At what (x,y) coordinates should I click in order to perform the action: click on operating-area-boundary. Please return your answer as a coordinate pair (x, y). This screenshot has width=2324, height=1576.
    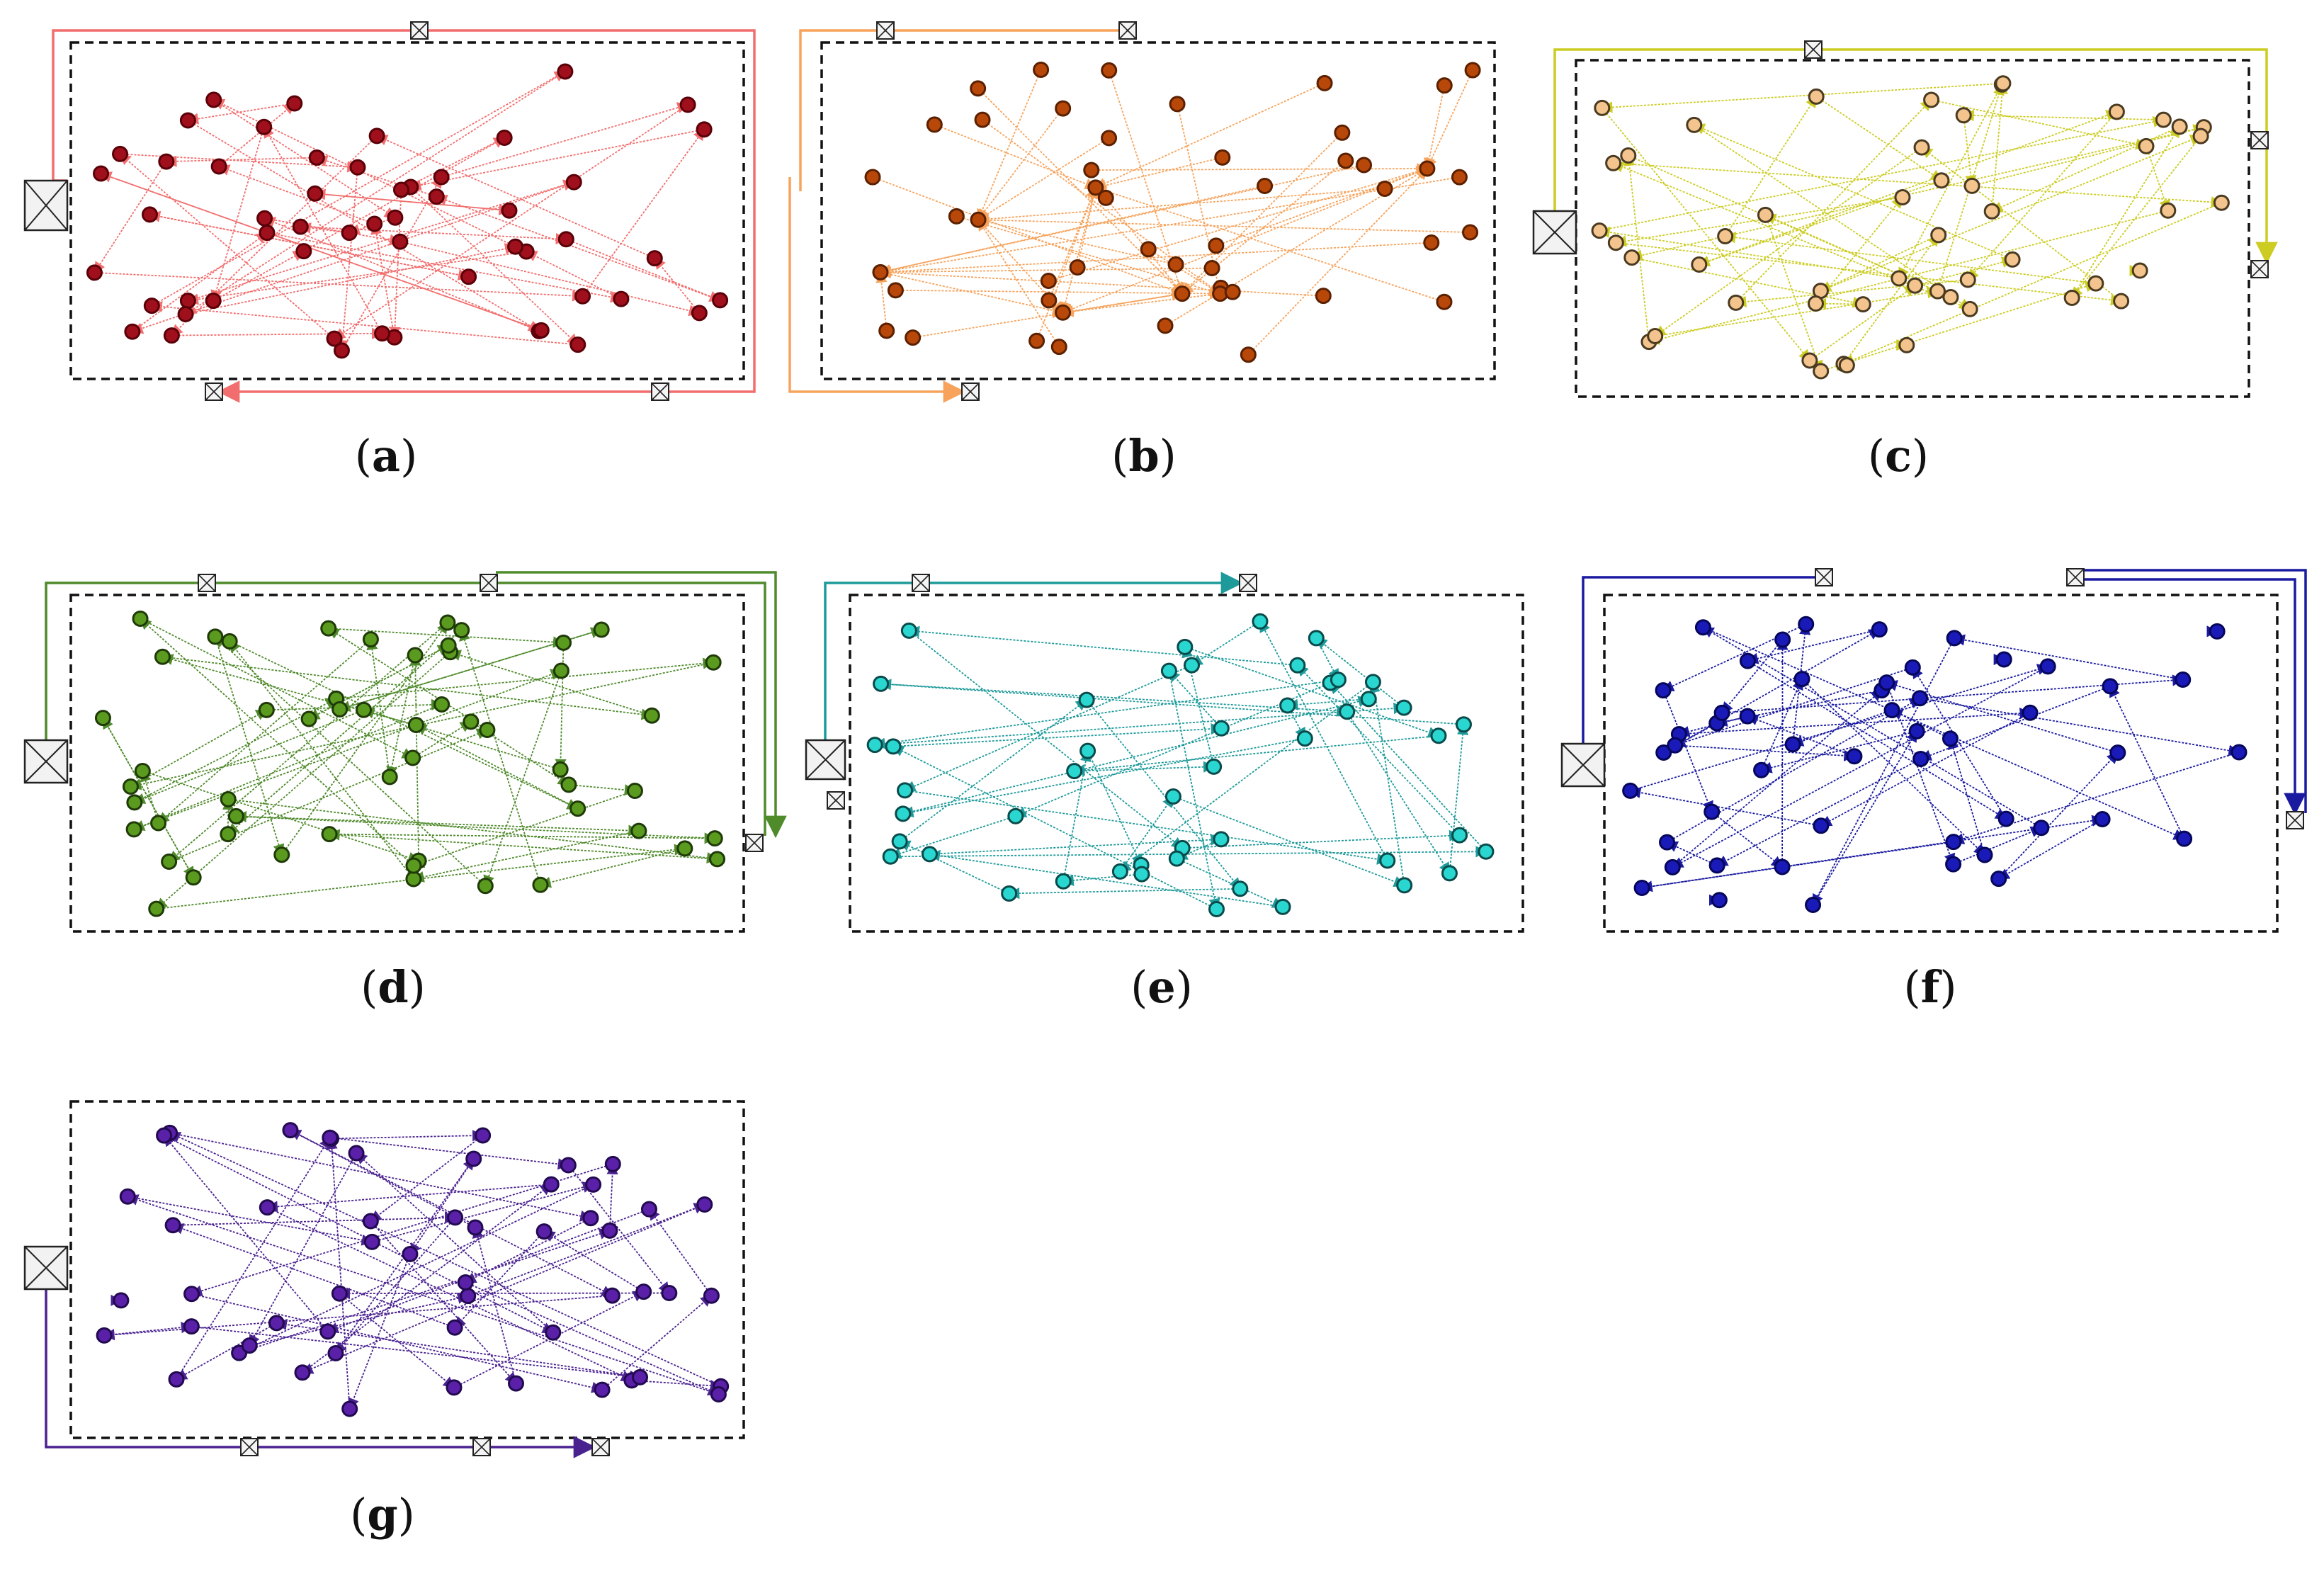
    Looking at the image, I should click on (1941, 763).